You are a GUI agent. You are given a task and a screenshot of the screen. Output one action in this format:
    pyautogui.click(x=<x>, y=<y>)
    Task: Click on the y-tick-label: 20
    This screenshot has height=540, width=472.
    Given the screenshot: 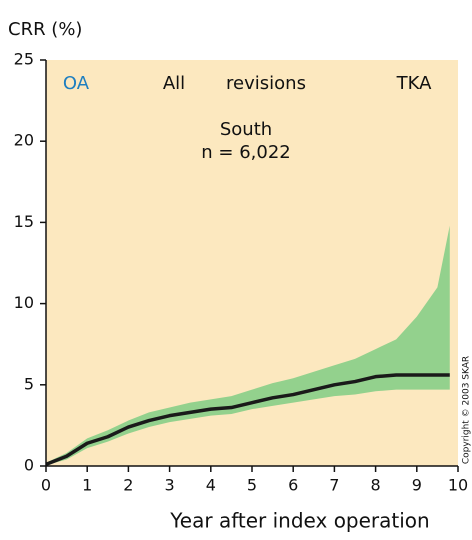 What is the action you would take?
    pyautogui.click(x=24, y=140)
    